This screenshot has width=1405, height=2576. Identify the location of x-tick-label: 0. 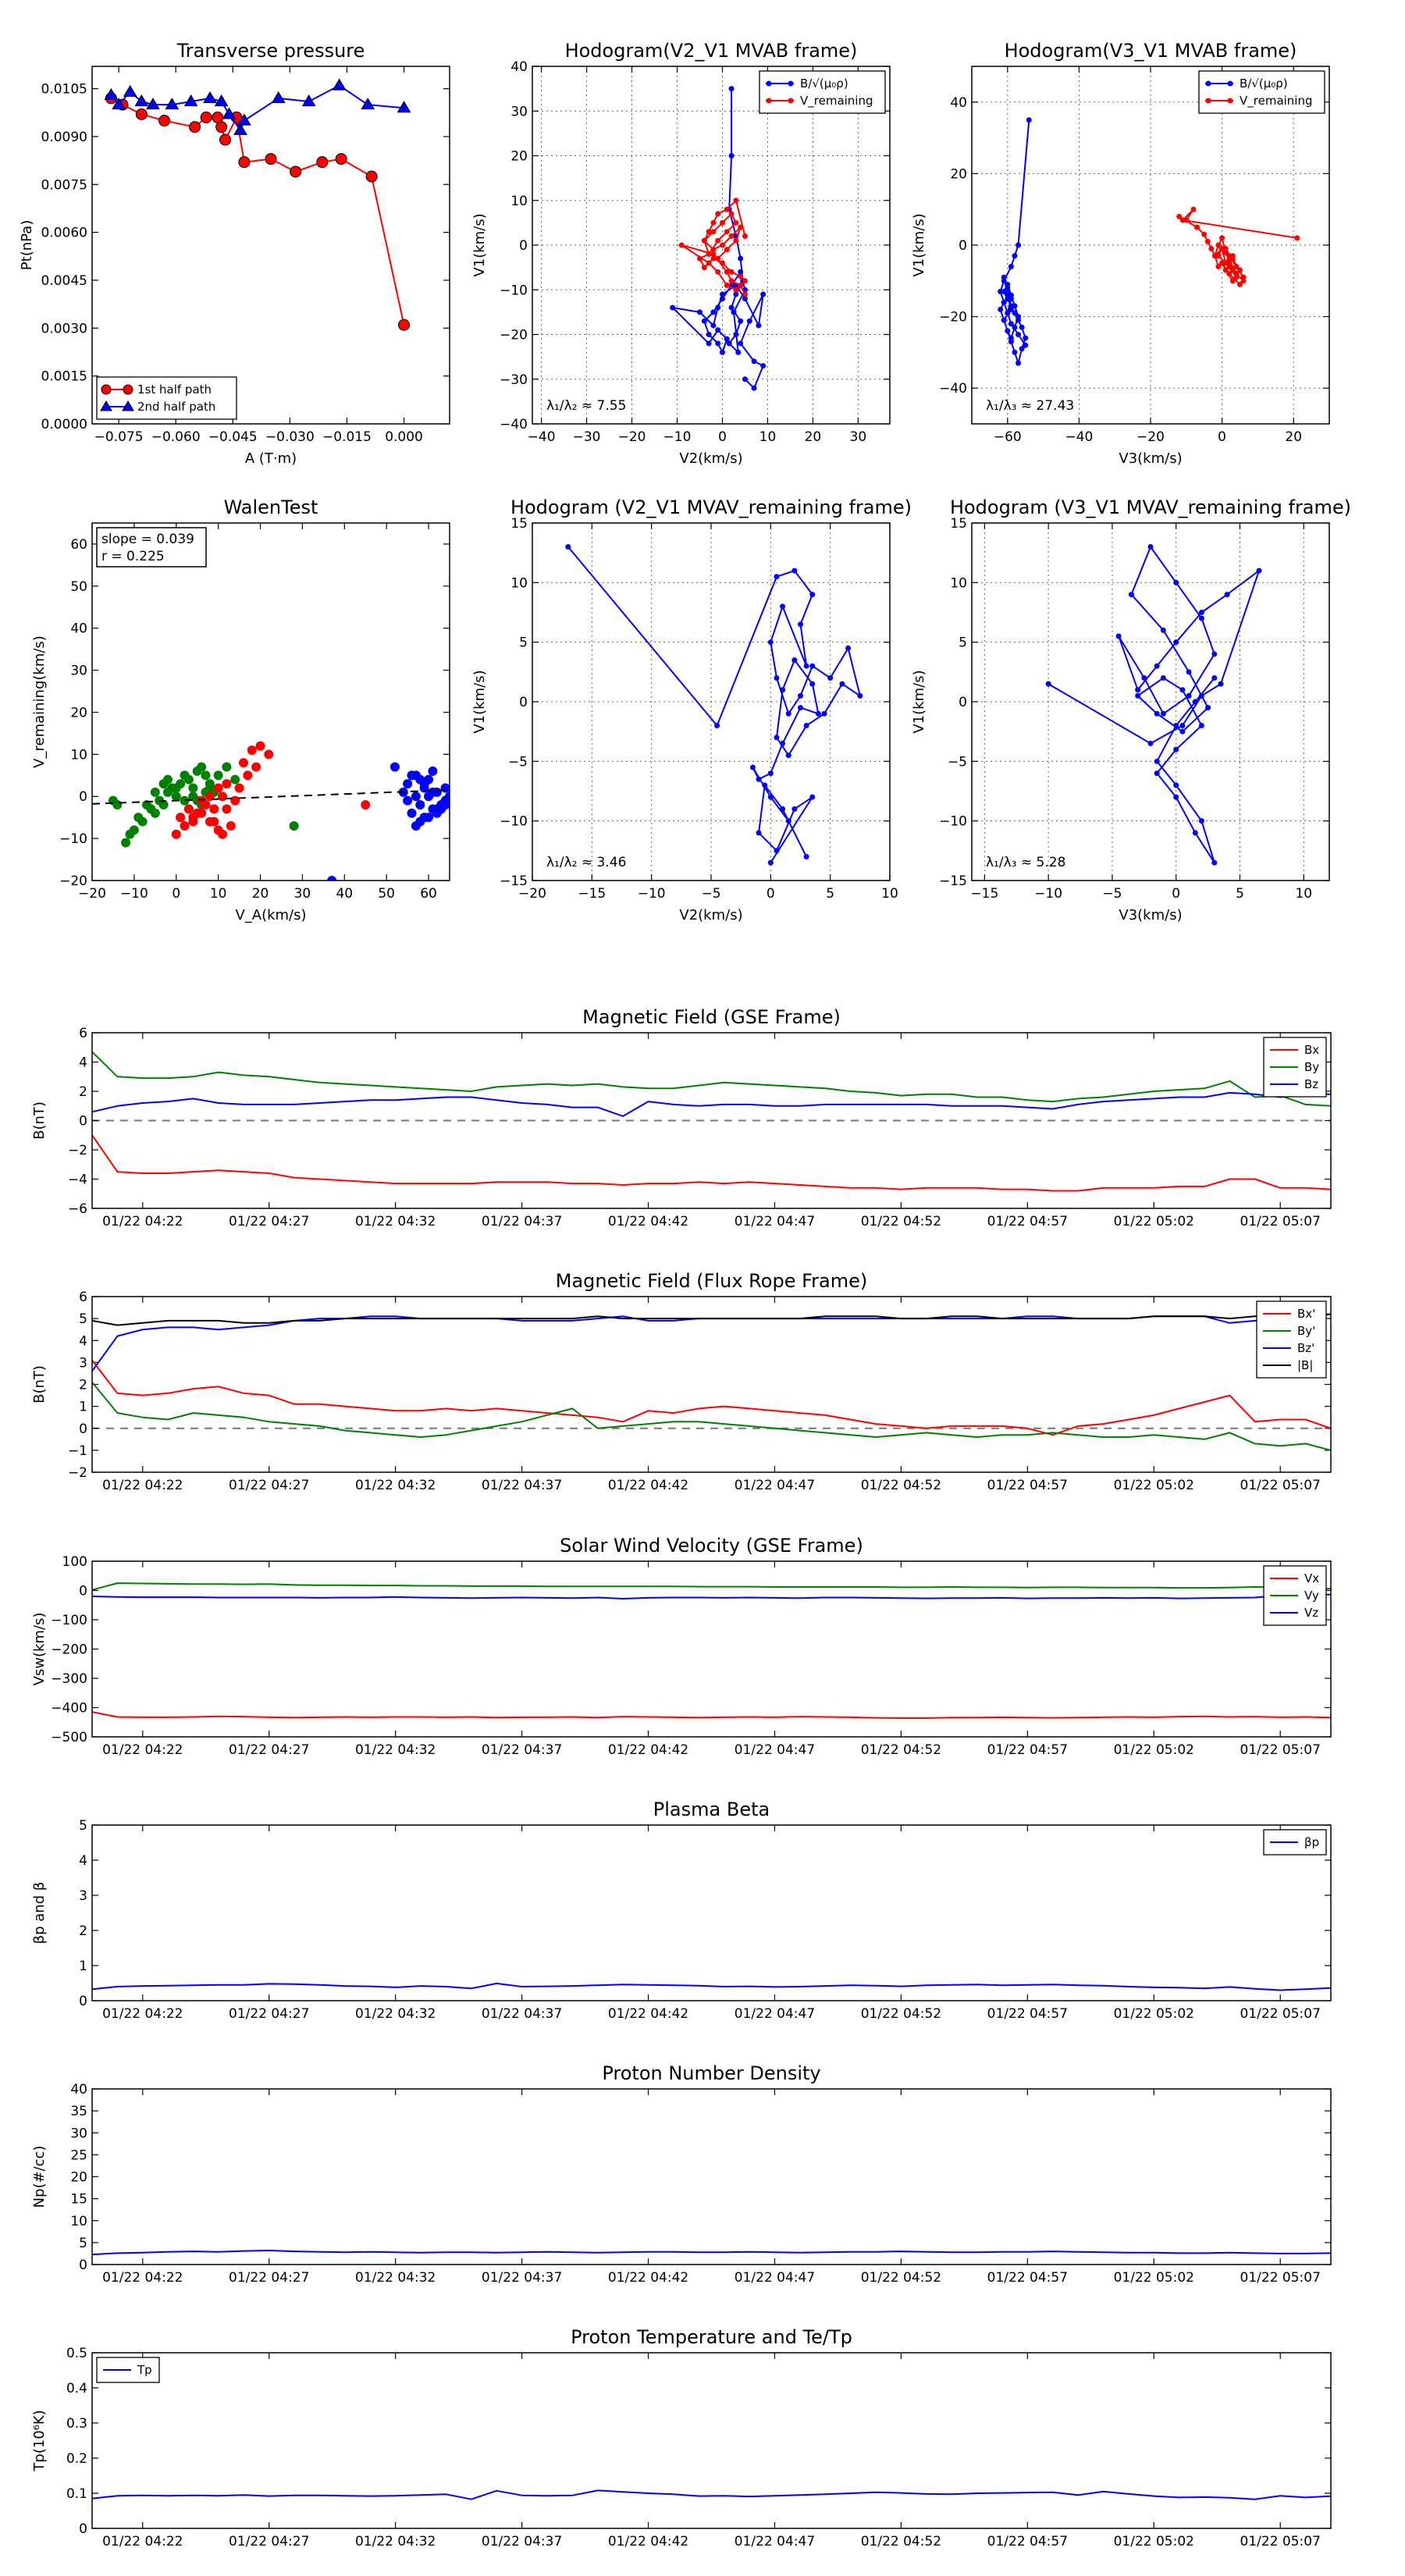
(1222, 437).